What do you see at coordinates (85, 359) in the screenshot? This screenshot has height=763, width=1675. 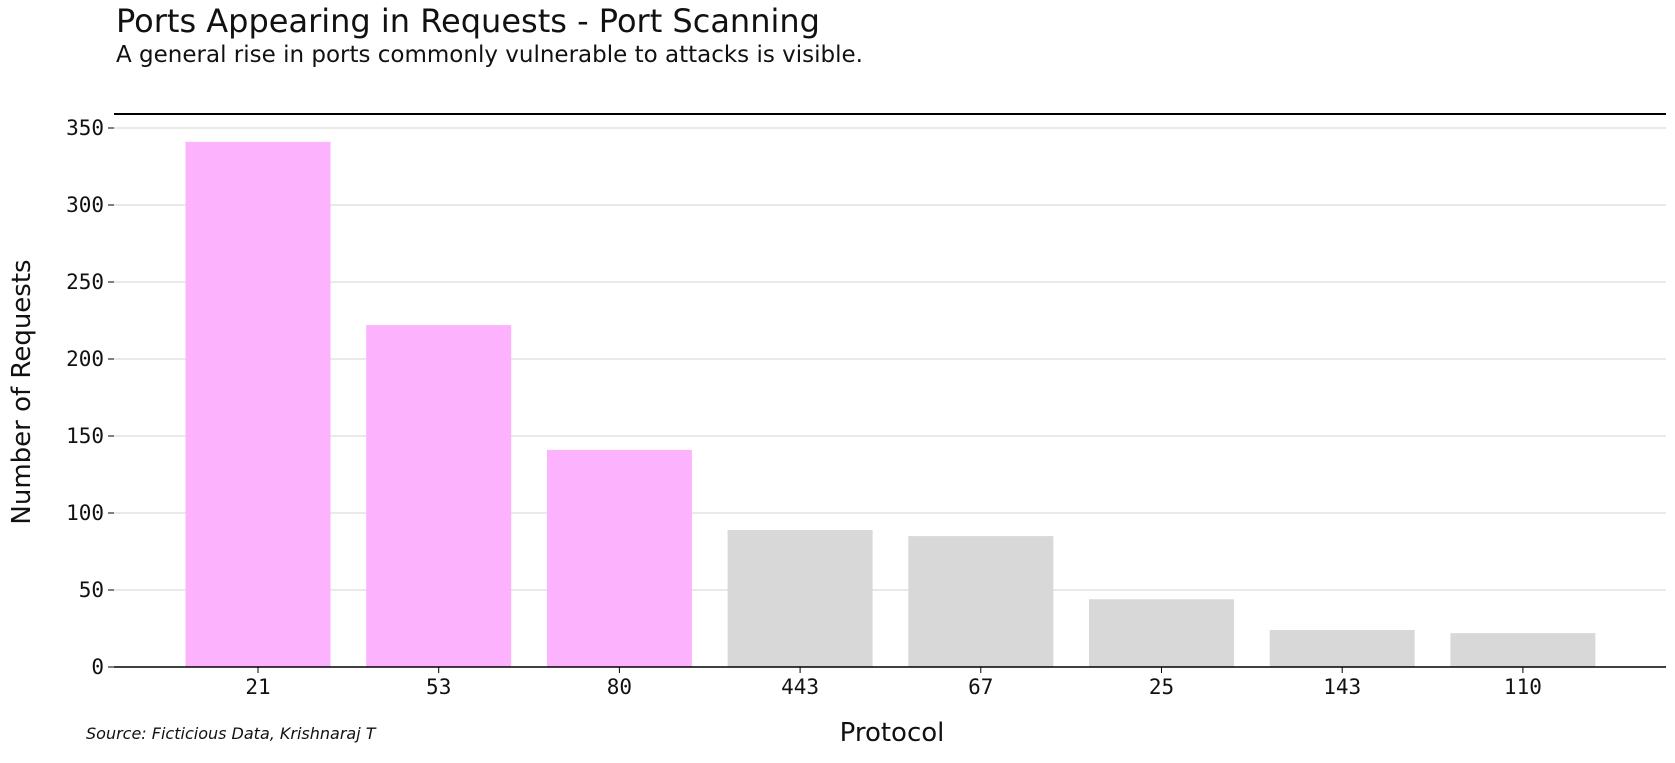 I see `y-tick-label: 200` at bounding box center [85, 359].